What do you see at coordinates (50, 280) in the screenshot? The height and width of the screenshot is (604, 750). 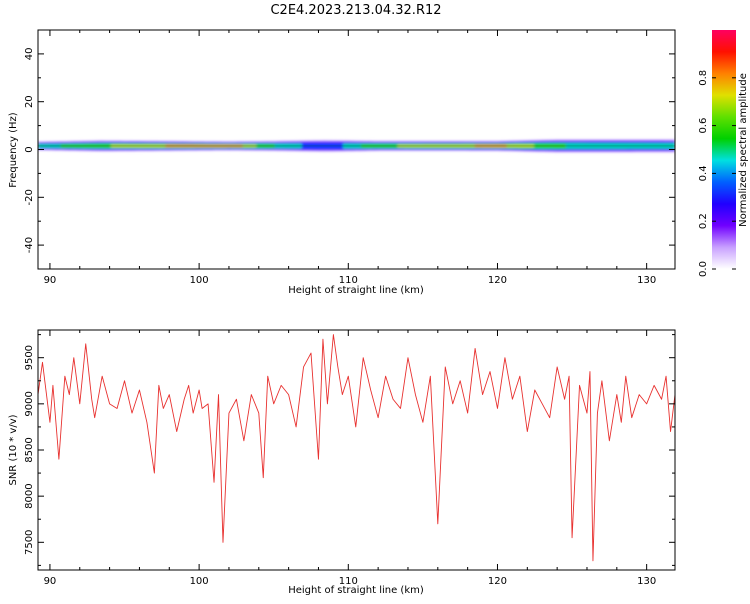 I see `spectrogram-x-tick-label: 90` at bounding box center [50, 280].